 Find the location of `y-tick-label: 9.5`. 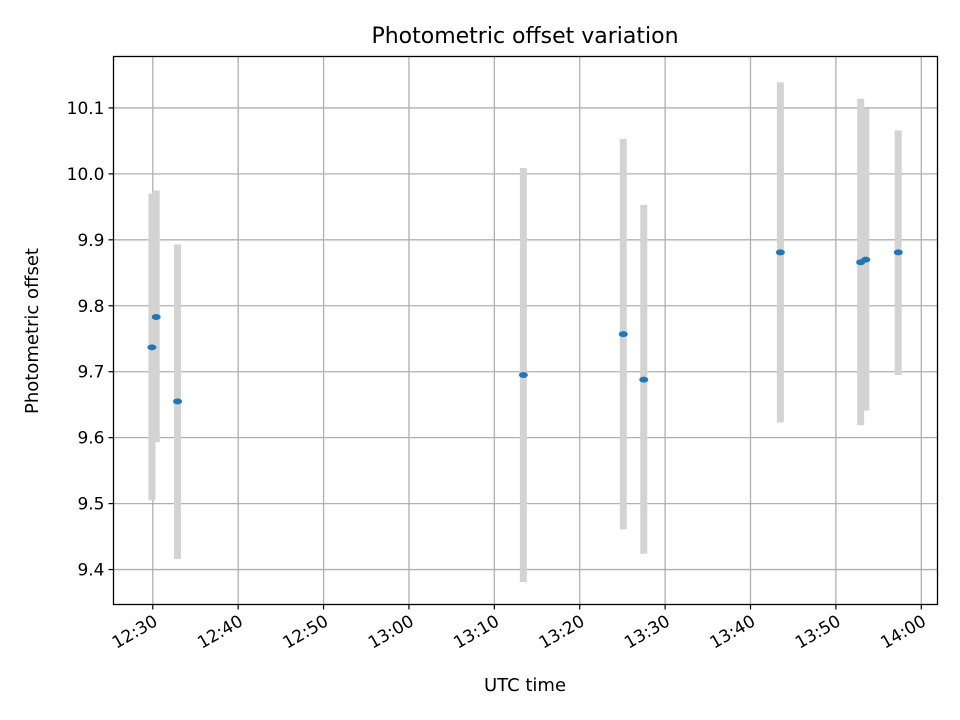

y-tick-label: 9.5 is located at coordinates (90, 505).